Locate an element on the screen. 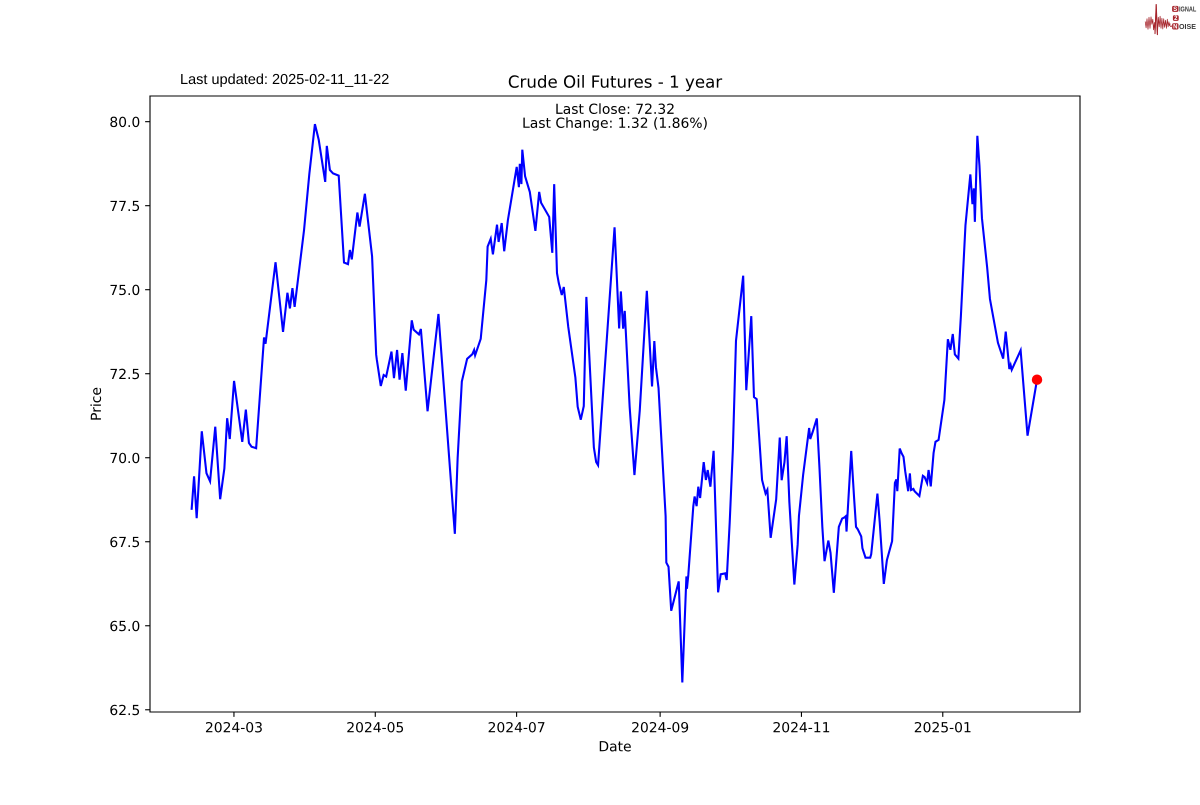 The image size is (1200, 805). svg-text: OISE is located at coordinates (1187, 27).